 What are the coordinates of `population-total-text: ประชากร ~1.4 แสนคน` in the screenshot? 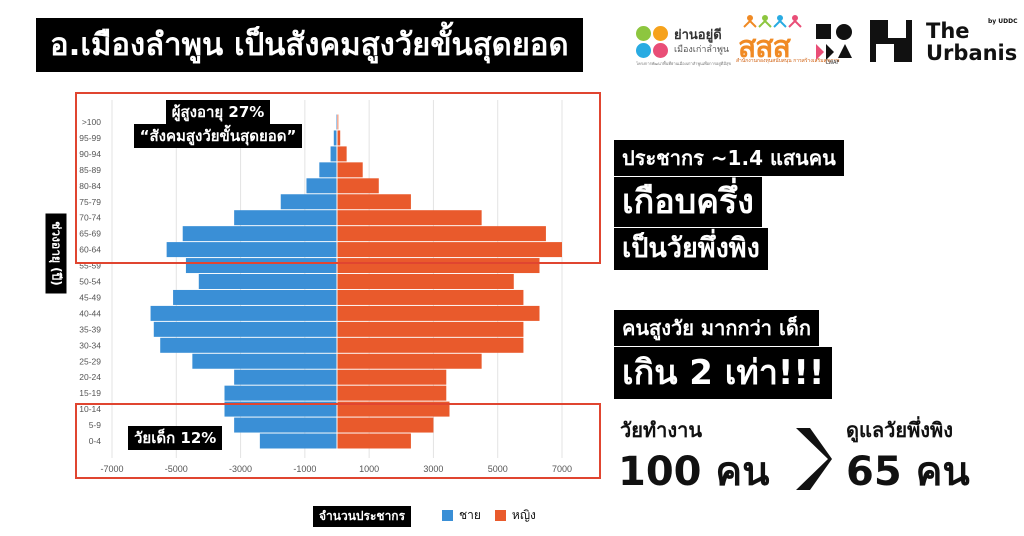 It's located at (729, 158).